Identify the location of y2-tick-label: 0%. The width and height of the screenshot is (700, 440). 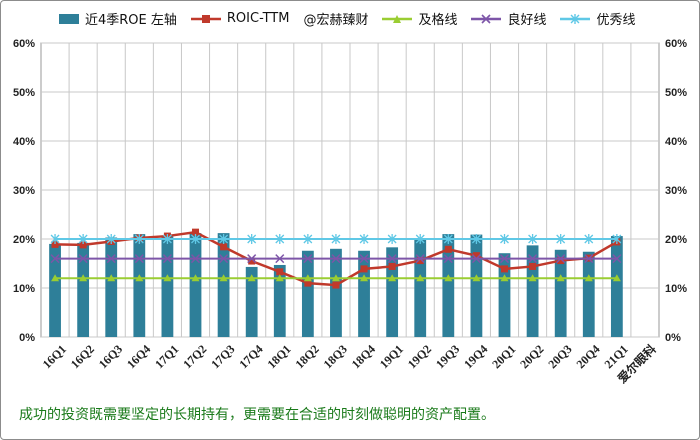
(673, 338).